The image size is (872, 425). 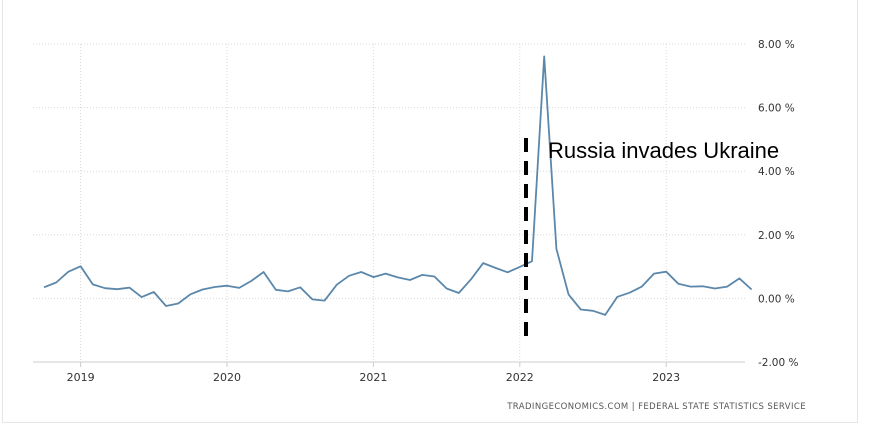 I want to click on x-tick-label: 2019, so click(x=81, y=377).